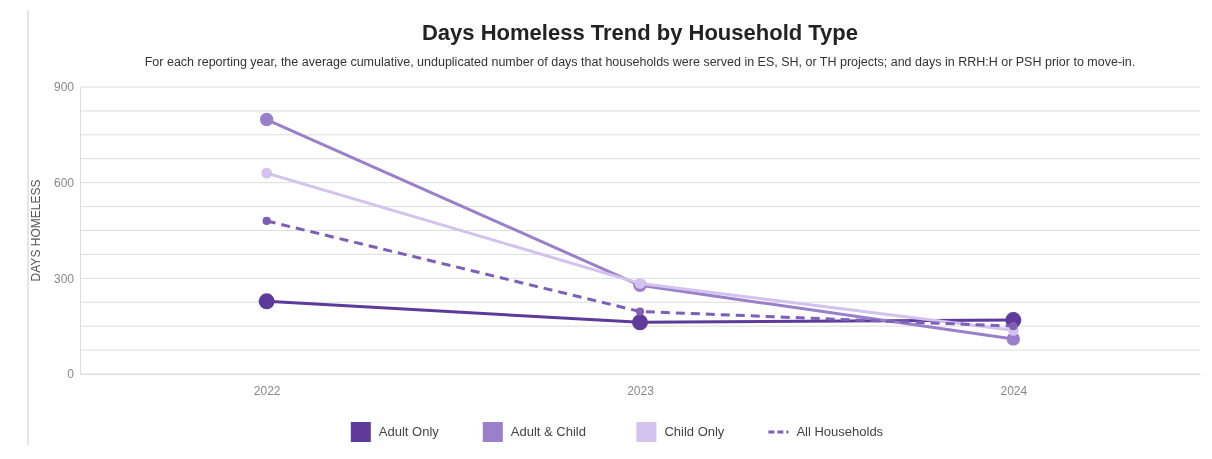 This screenshot has height=459, width=1212. What do you see at coordinates (641, 390) in the screenshot?
I see `x-tick-label: 2023` at bounding box center [641, 390].